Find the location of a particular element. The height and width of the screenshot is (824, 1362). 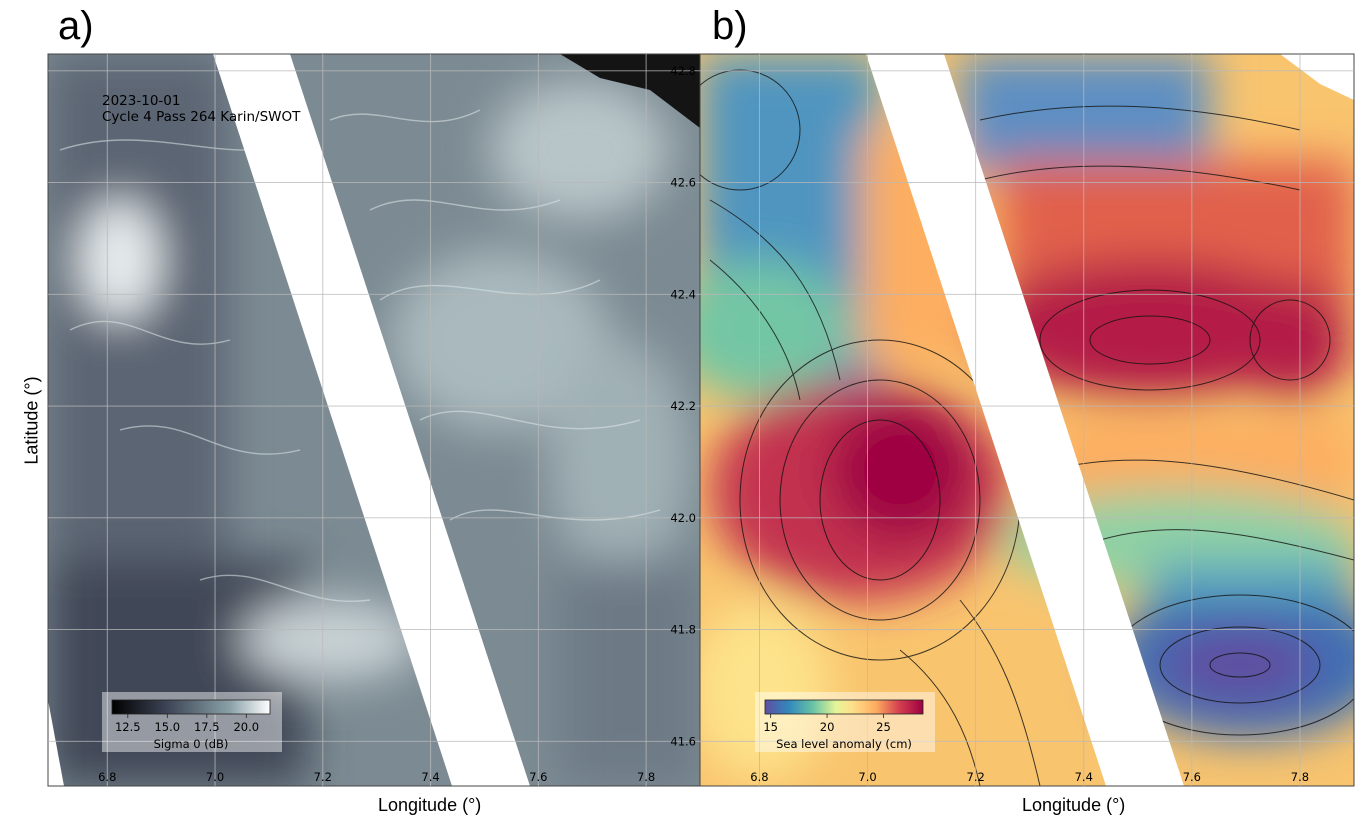

colorbar-tick-label: 25 is located at coordinates (883, 727).